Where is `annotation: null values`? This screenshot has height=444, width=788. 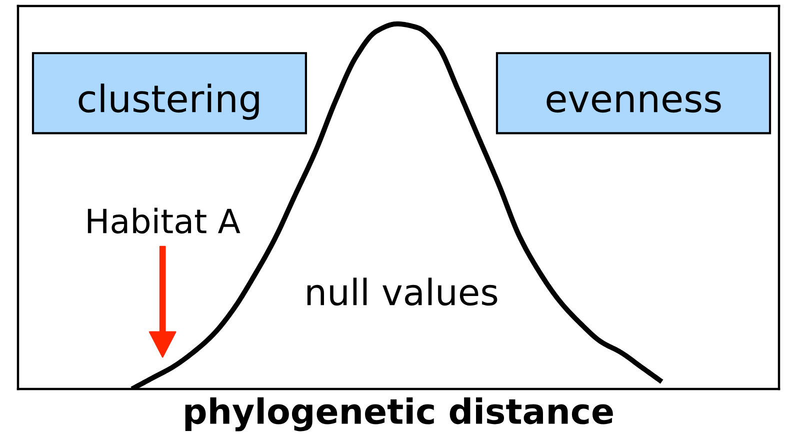
annotation: null values is located at coordinates (402, 292).